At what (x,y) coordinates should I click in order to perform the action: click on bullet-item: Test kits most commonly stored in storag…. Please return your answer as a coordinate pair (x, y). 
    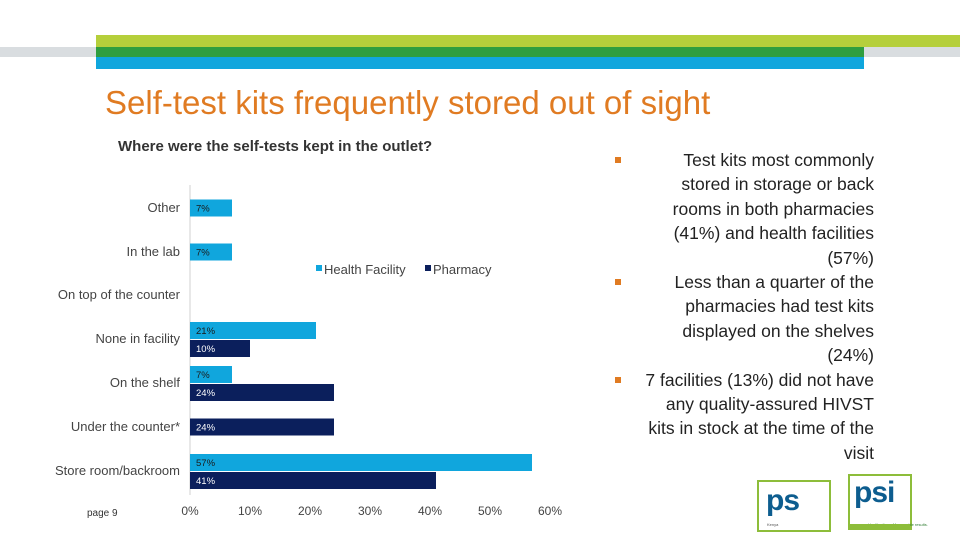
    Looking at the image, I should click on (743, 209).